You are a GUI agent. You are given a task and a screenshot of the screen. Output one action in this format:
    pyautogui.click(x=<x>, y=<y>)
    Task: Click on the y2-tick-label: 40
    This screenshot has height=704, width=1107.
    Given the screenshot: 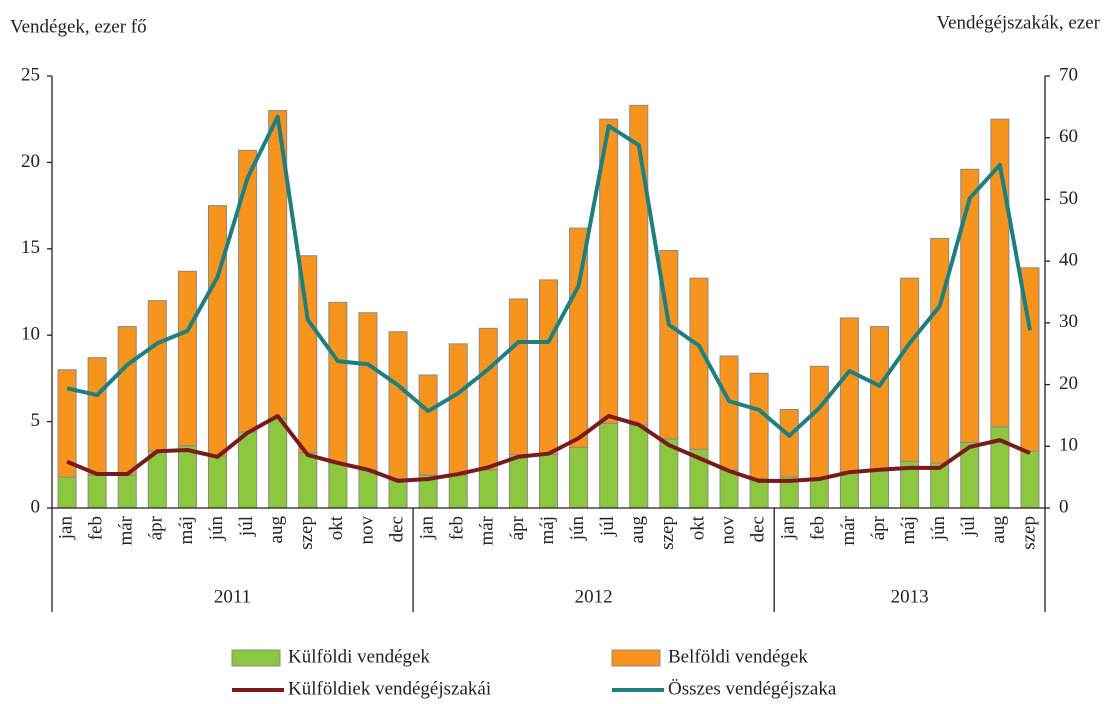 What is the action you would take?
    pyautogui.click(x=1068, y=260)
    